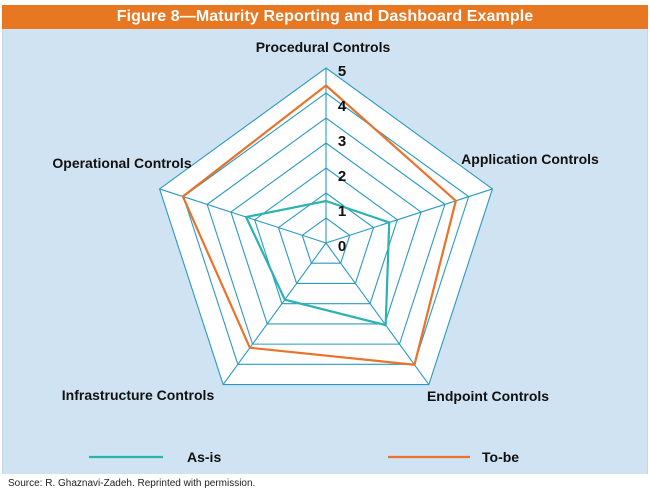 The image size is (650, 496). What do you see at coordinates (377, 313) in the screenshot?
I see `radar-spoke-endpoint-controls` at bounding box center [377, 313].